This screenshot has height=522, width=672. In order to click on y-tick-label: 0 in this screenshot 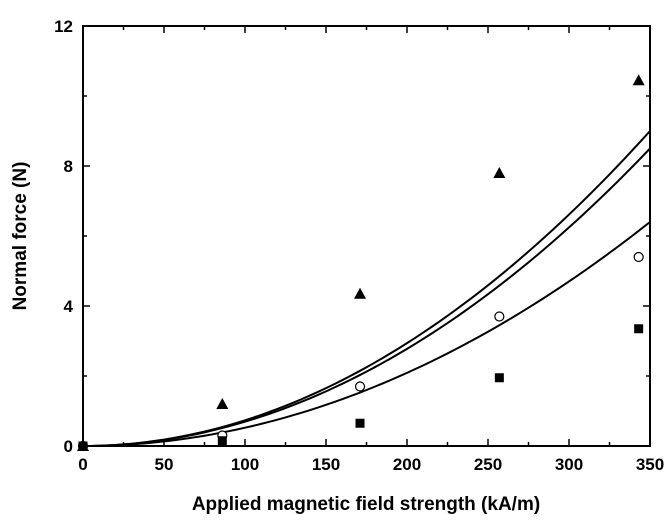, I will do `click(68, 446)`.